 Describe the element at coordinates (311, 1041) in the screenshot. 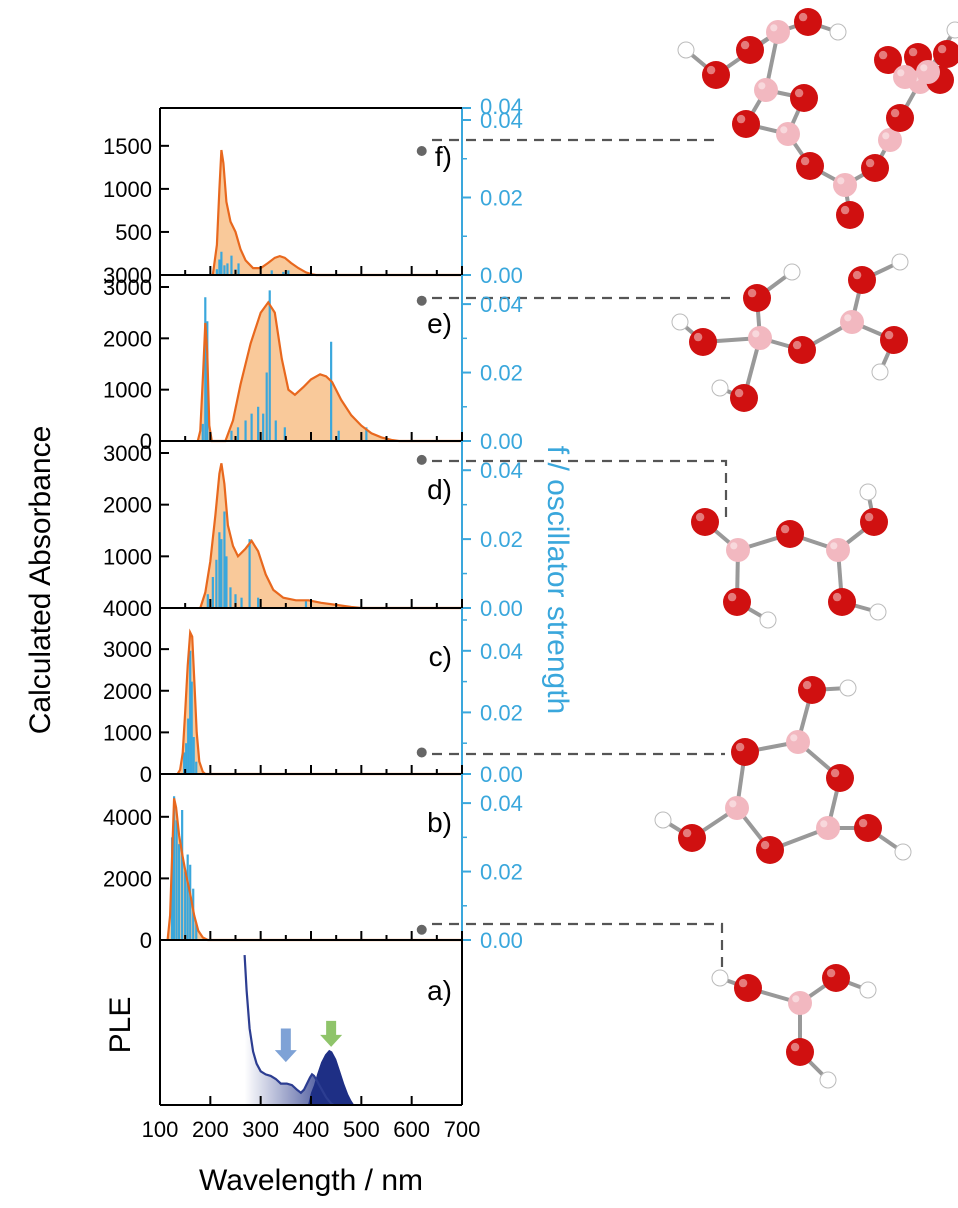

I see `panel-a: 100 200 300 400 500 600 700 a)` at that location.